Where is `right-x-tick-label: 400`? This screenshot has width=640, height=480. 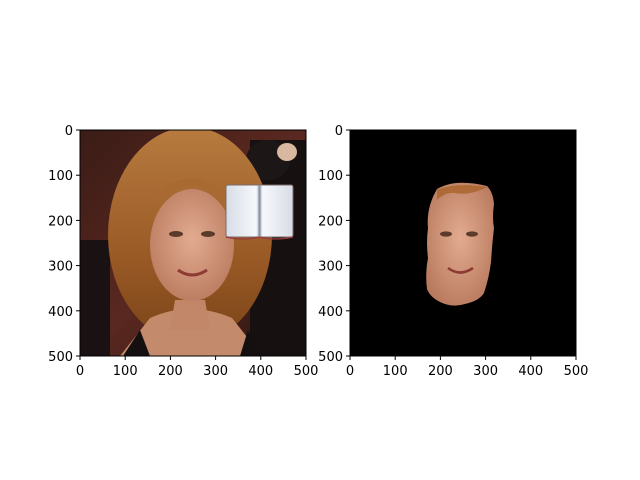
right-x-tick-label: 400 is located at coordinates (530, 371).